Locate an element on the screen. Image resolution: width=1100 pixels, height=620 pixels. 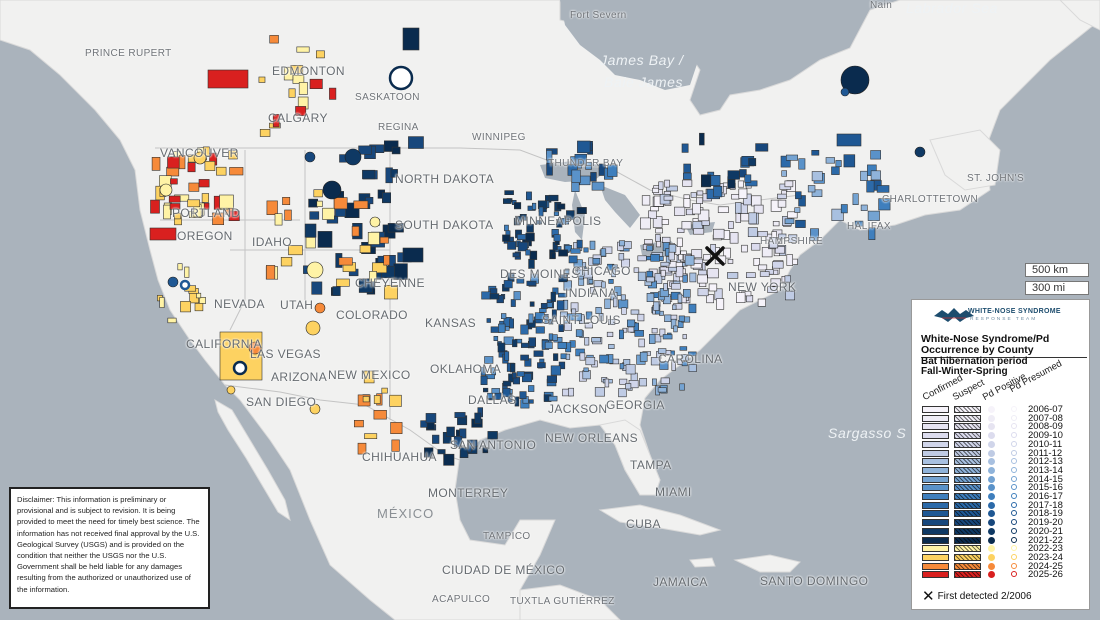
city-label: INDIANA is located at coordinates (591, 293).